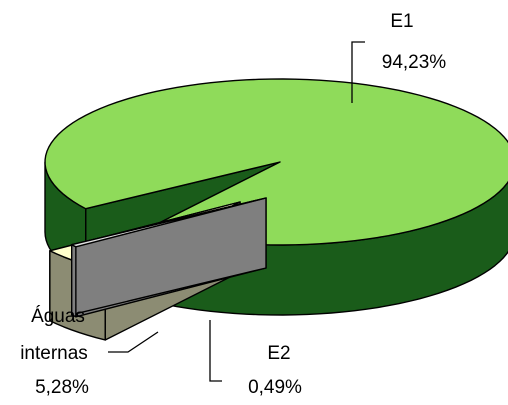 Image resolution: width=508 pixels, height=405 pixels. What do you see at coordinates (401, 21) in the screenshot?
I see `label-e1-name: E1` at bounding box center [401, 21].